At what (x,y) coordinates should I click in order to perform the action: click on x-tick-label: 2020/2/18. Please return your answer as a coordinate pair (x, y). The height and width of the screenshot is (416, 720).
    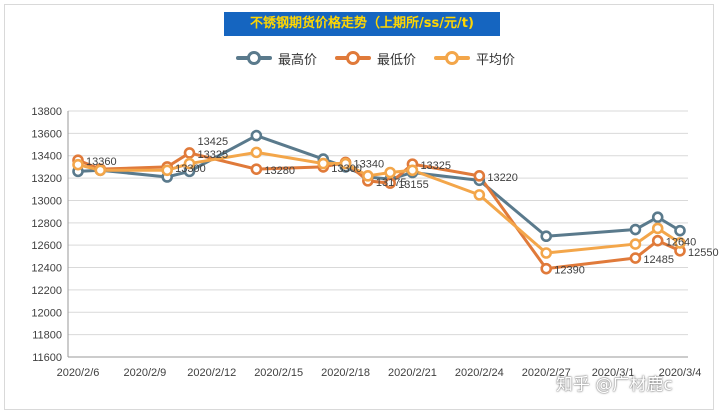
    Looking at the image, I should click on (345, 373).